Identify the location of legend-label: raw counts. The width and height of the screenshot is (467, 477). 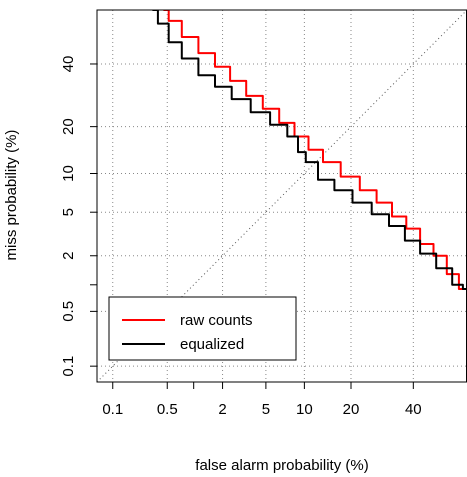
(216, 320).